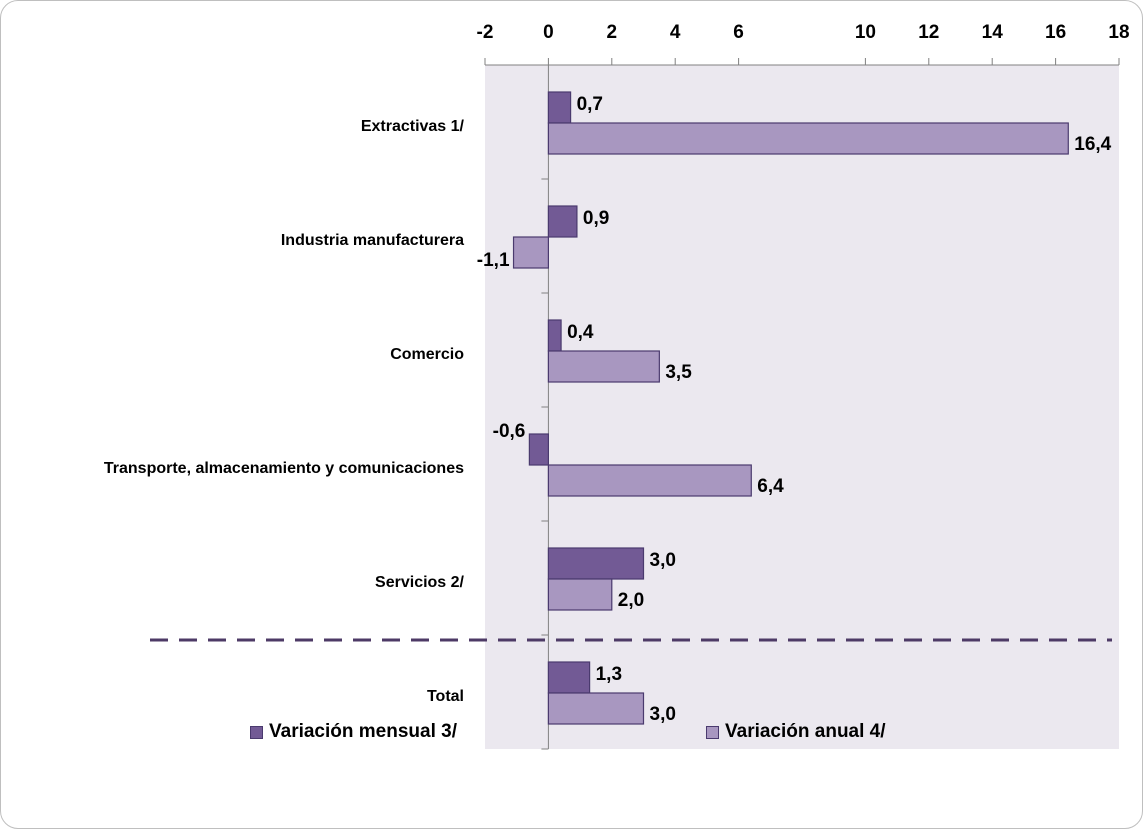 The height and width of the screenshot is (829, 1143). I want to click on x-tick-label: 10, so click(865, 32).